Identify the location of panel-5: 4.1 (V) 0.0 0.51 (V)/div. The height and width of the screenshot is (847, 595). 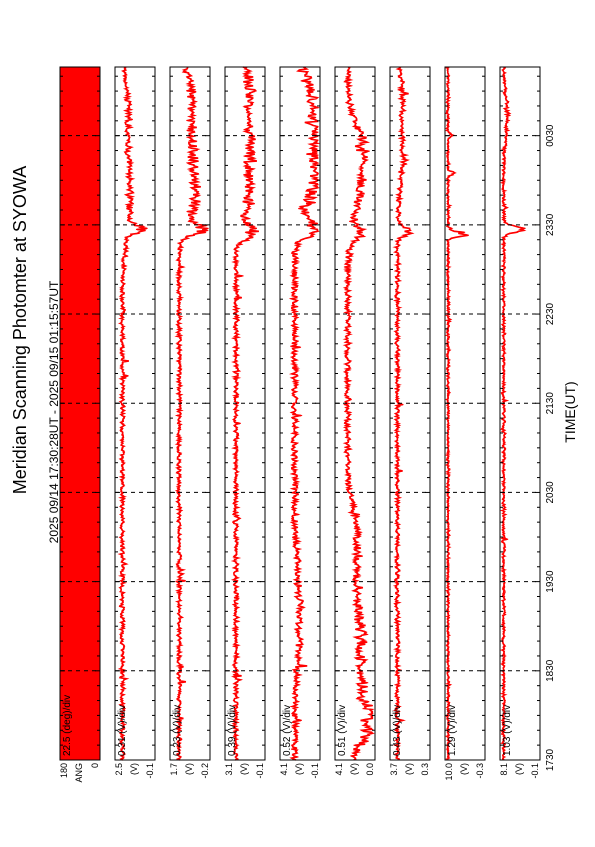
(355, 421).